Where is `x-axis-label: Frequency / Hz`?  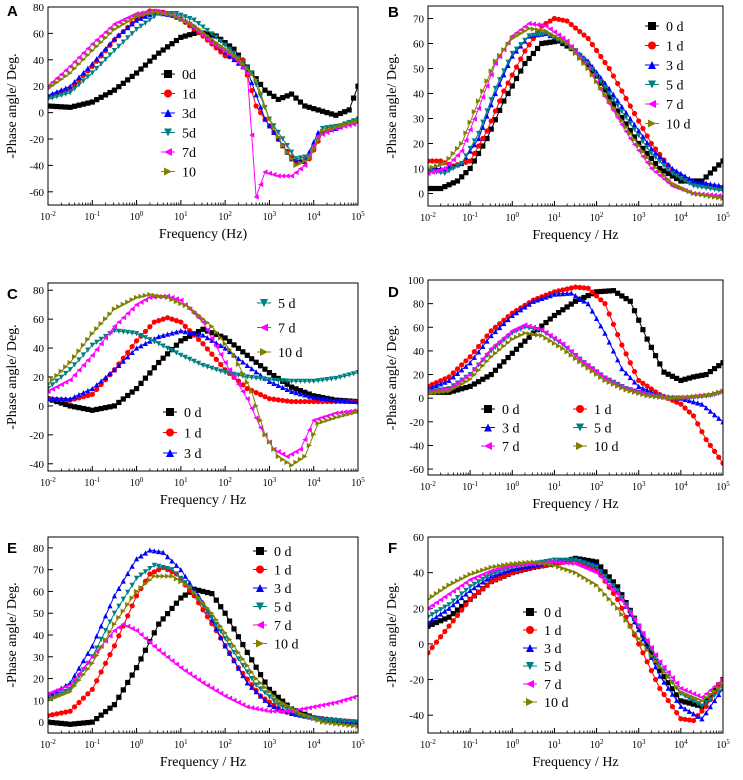 x-axis-label: Frequency / Hz is located at coordinates (203, 500).